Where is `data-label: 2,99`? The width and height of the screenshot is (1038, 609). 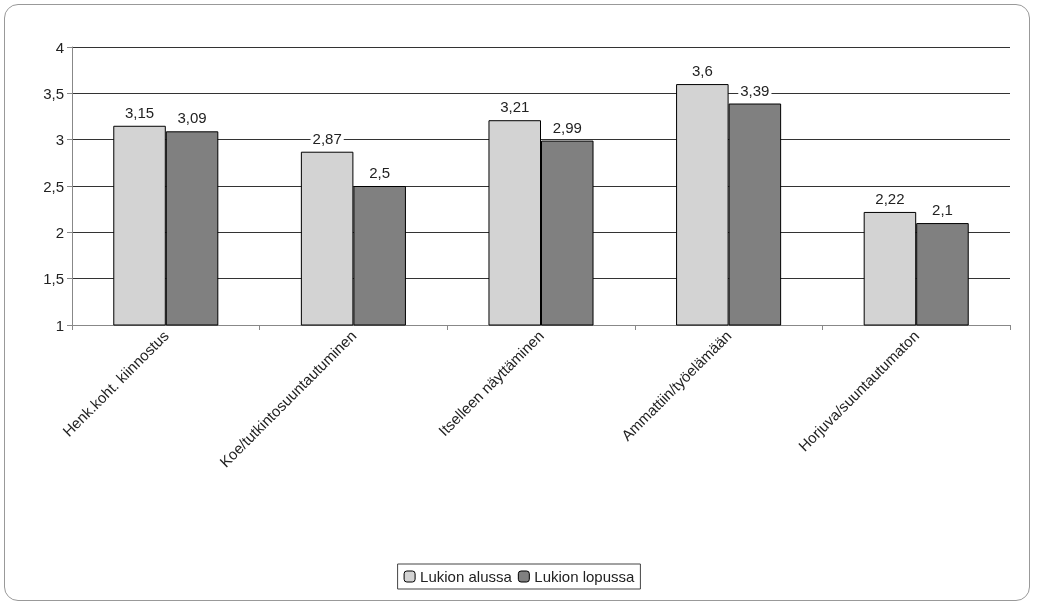
data-label: 2,99 is located at coordinates (567, 127).